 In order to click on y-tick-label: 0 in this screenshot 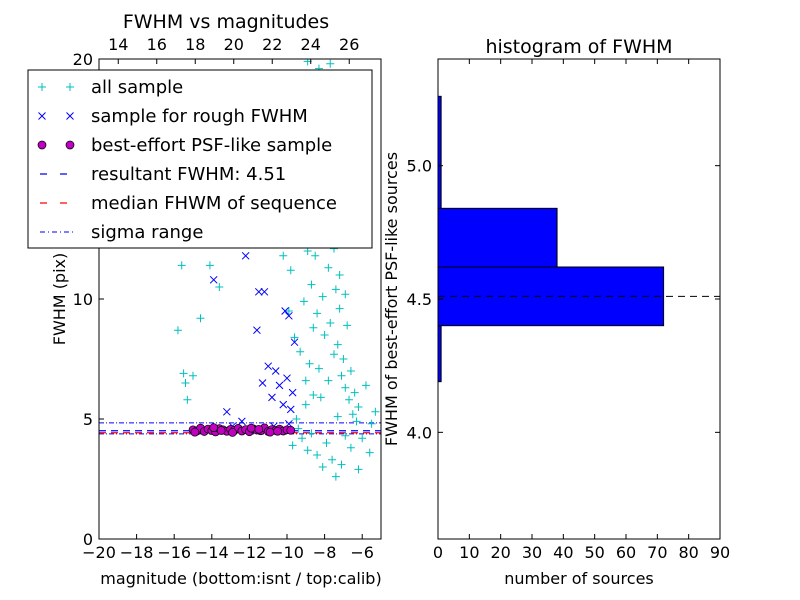, I will do `click(88, 539)`.